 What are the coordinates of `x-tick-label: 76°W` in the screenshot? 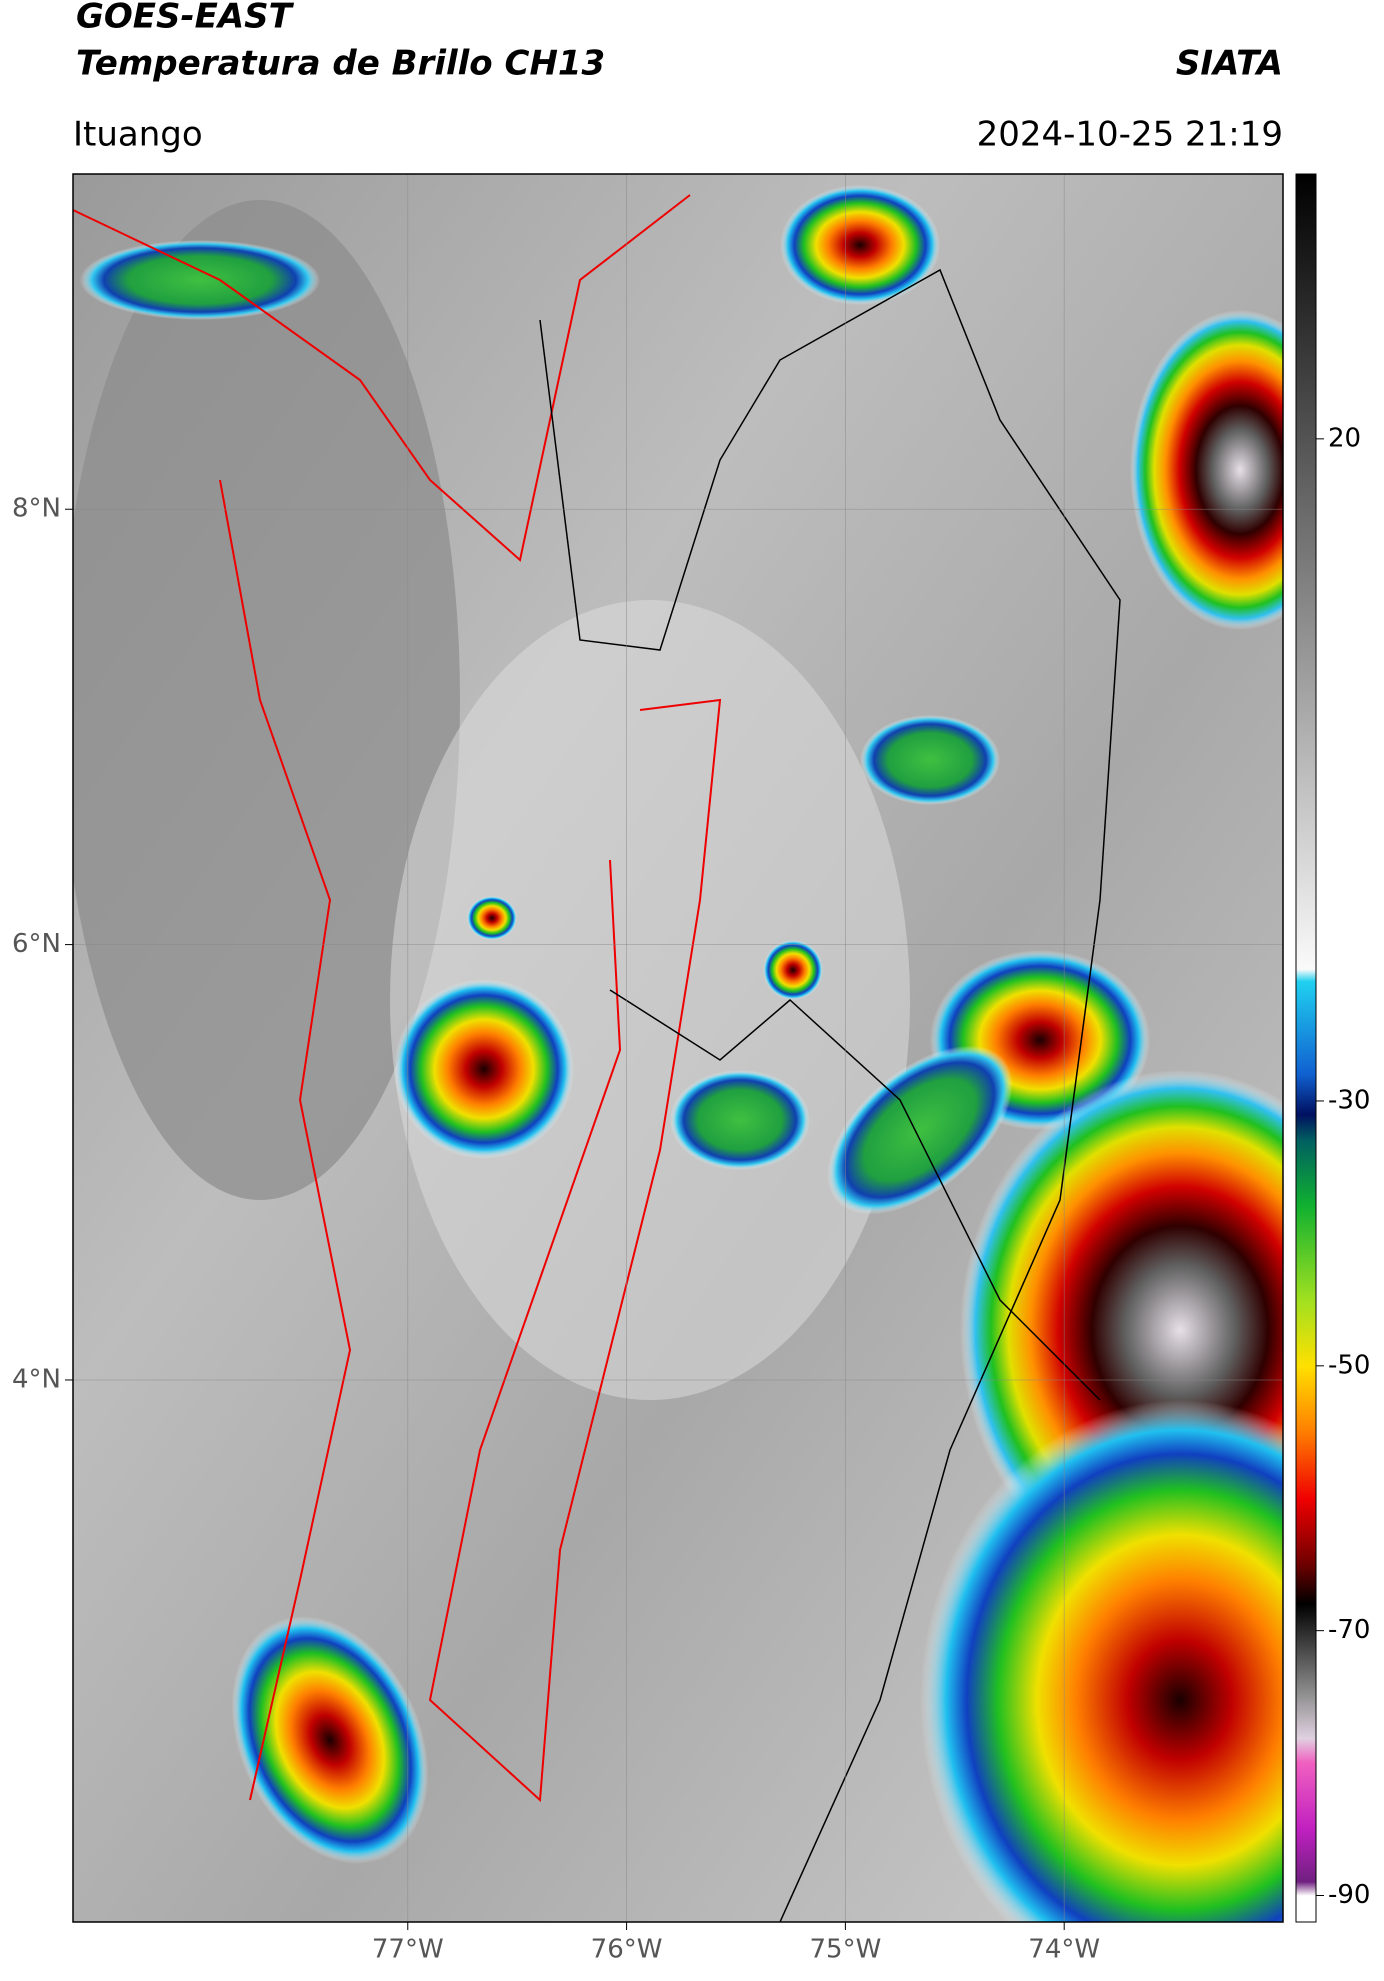 It's located at (627, 1950).